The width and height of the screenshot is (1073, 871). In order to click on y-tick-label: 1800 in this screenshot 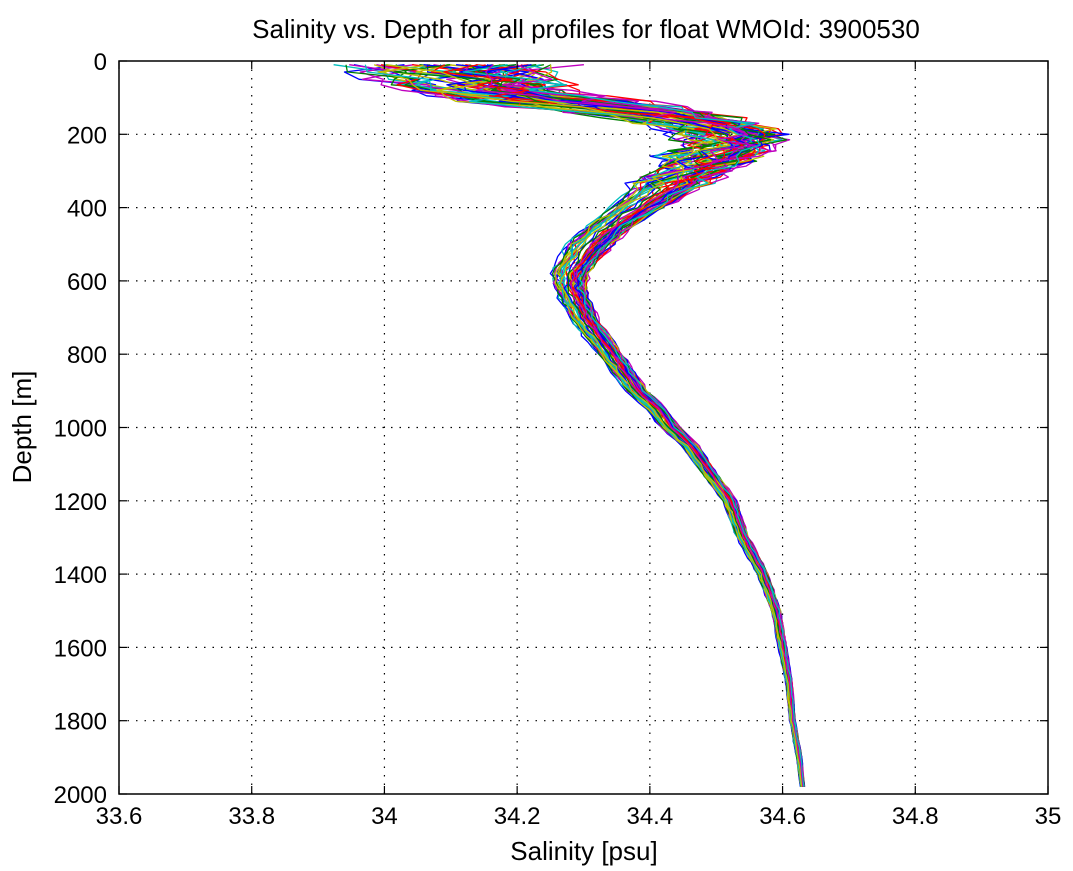, I will do `click(80, 722)`.